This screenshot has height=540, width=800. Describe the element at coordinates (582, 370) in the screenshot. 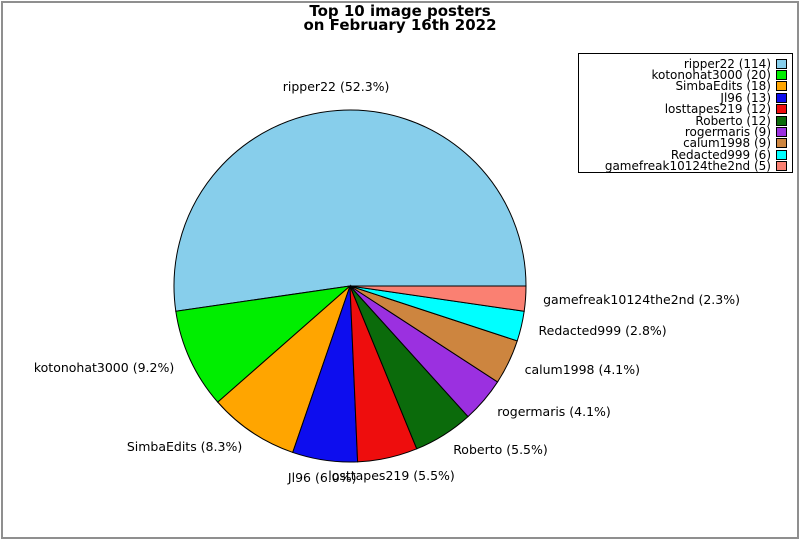

I see `slice-label-calum1998: calum1998 (4.1%)` at that location.